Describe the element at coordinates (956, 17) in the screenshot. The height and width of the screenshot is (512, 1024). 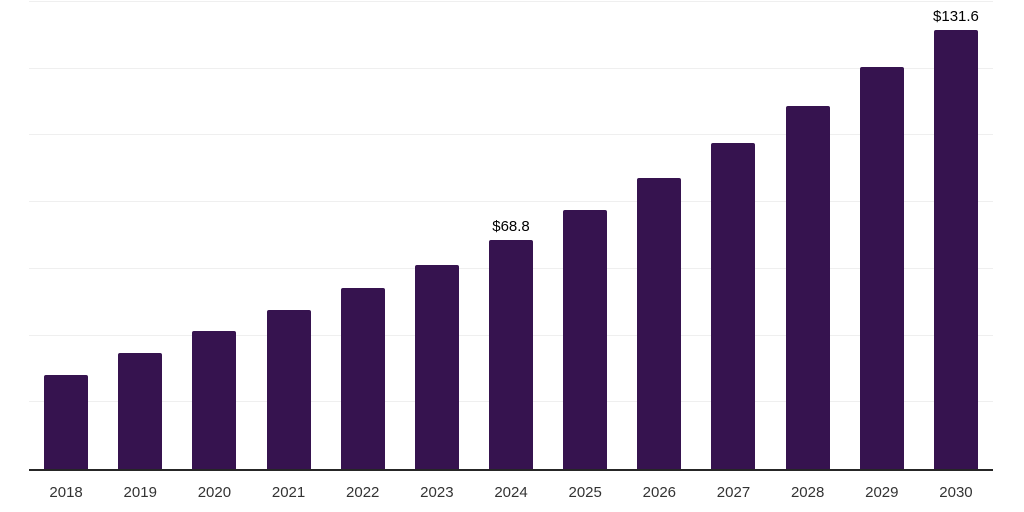
I see `bar-value-label: $131.6` at that location.